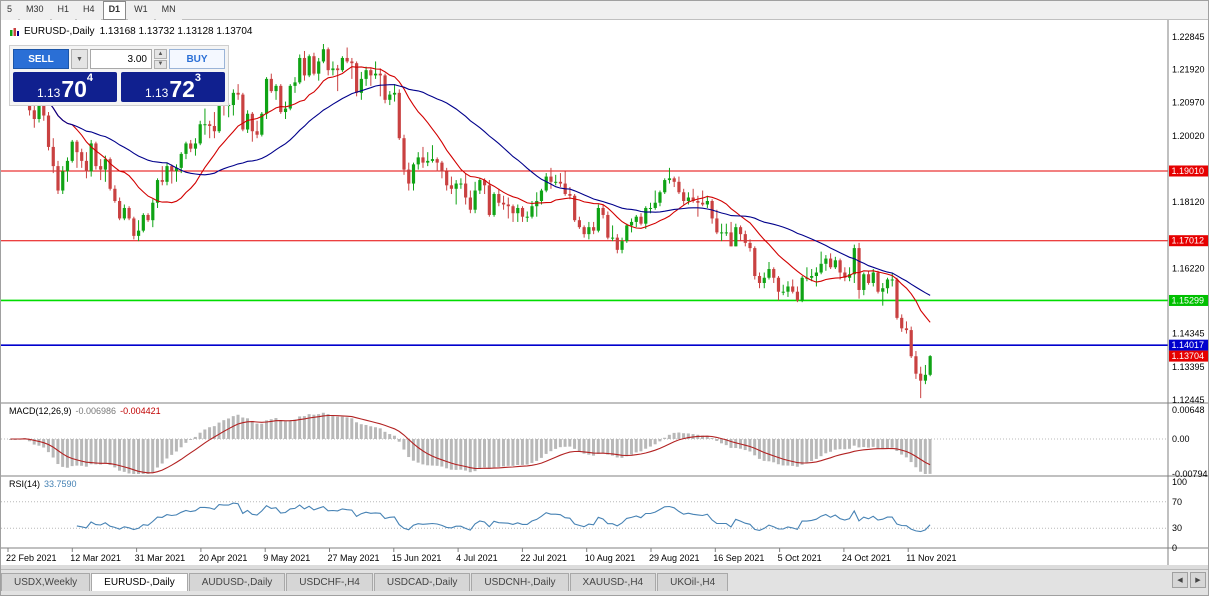 This screenshot has width=1209, height=596. What do you see at coordinates (114, 10) in the screenshot?
I see `timeframe-button-D1: D1` at bounding box center [114, 10].